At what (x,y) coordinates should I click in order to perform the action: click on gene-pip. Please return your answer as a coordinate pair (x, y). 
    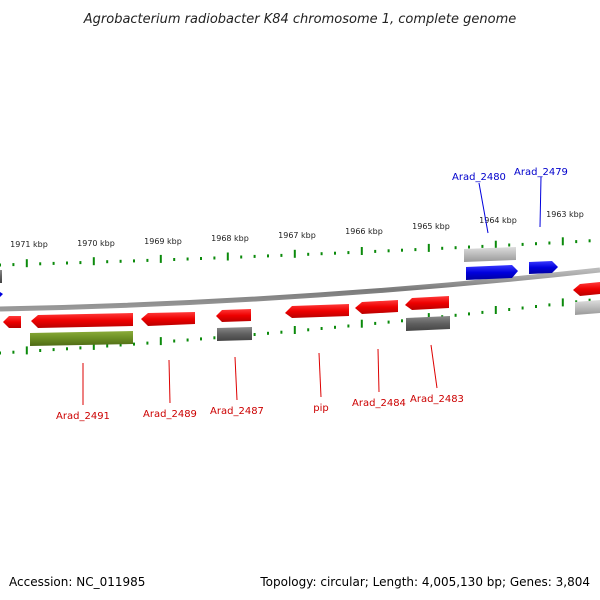
    Looking at the image, I should click on (317, 311).